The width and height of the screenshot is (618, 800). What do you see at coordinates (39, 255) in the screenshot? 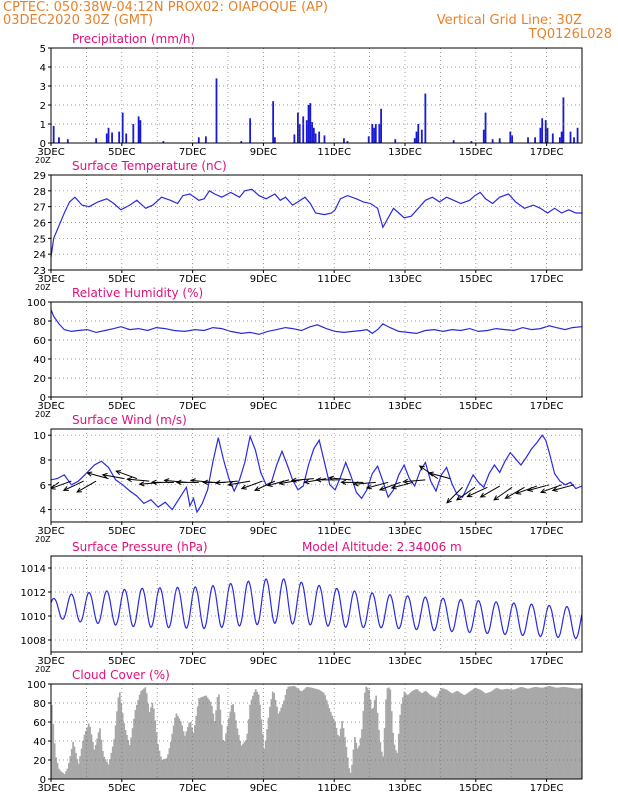
I see `y-tick-label: 24` at bounding box center [39, 255].